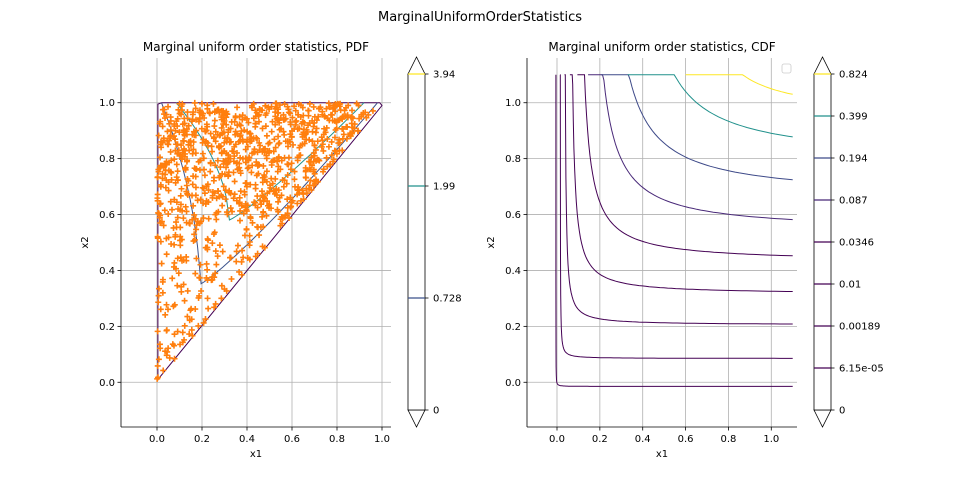 The height and width of the screenshot is (480, 960). Describe the element at coordinates (853, 201) in the screenshot. I see `colorbar-tick-label: 0.087` at that location.